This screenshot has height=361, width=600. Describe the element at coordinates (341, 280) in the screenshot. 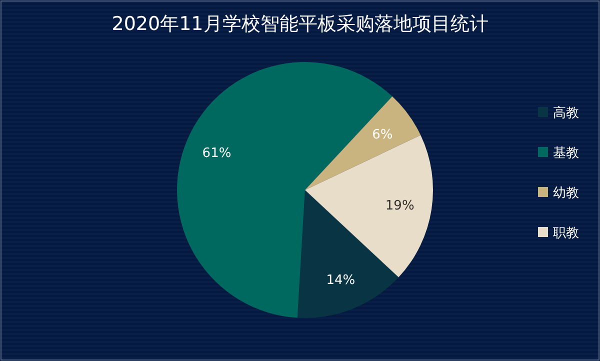

I see `data-label: 14%` at that location.